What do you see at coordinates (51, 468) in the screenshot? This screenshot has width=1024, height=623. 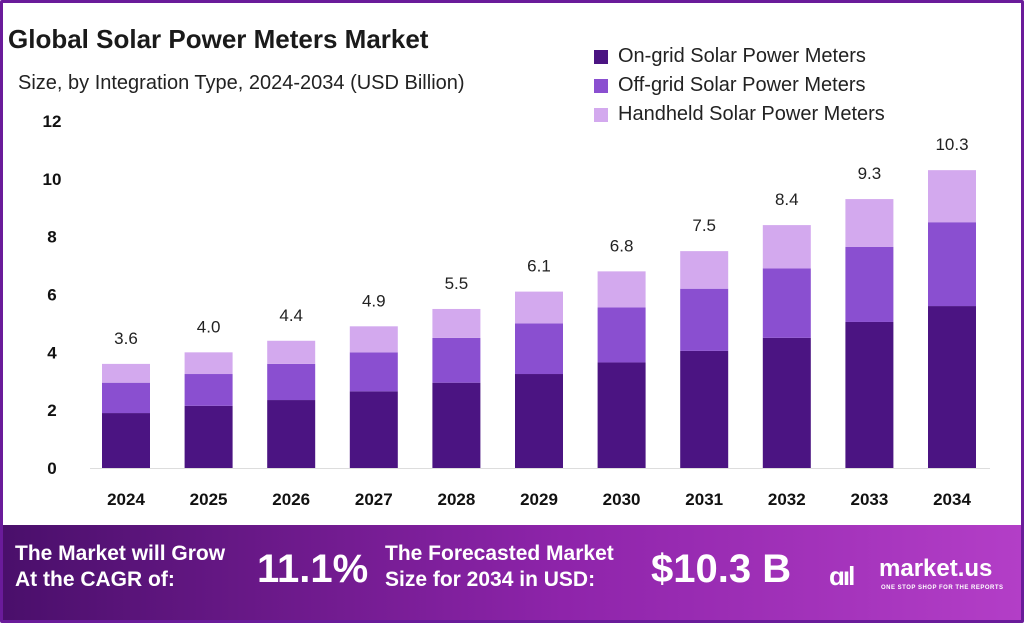 I see `y-tick-label: 0` at bounding box center [51, 468].